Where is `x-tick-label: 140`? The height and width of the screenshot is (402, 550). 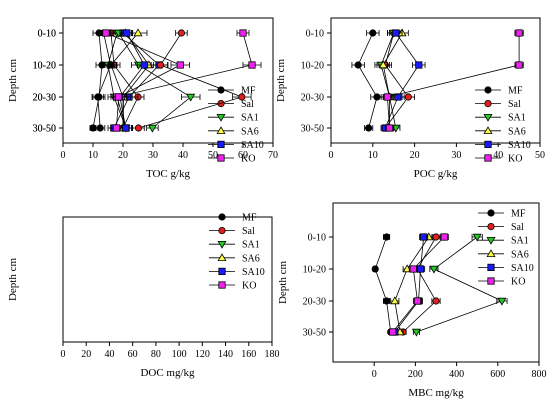
x-tick-label: 140 is located at coordinates (225, 354).